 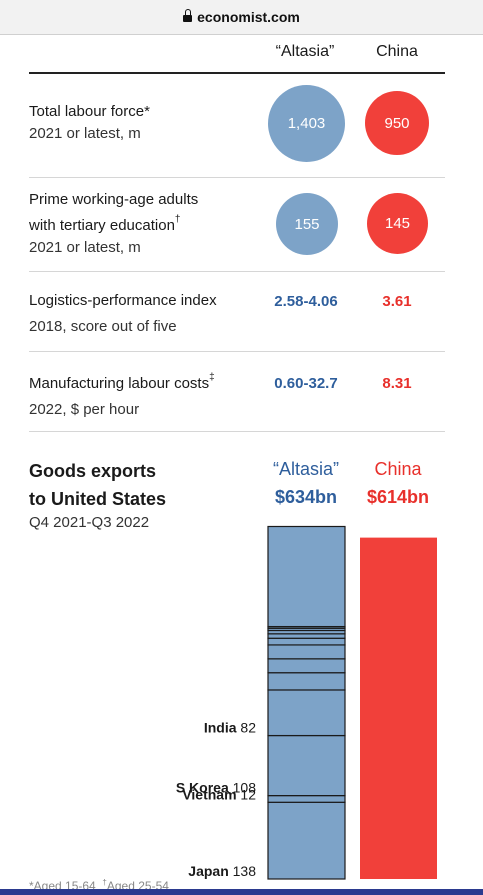 What do you see at coordinates (306, 123) in the screenshot?
I see `bubble-altasia-labour: 1,403` at bounding box center [306, 123].